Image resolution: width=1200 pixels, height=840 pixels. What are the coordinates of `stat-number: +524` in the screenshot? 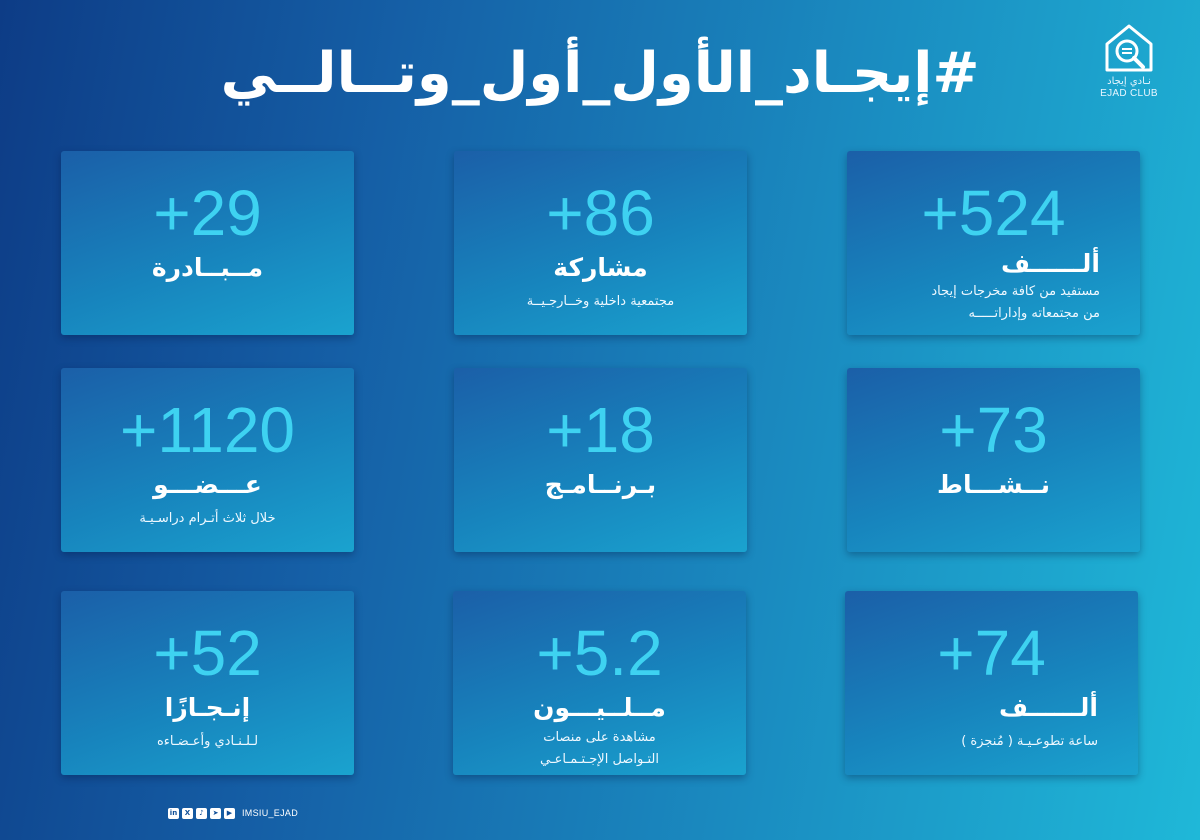 It's located at (993, 213).